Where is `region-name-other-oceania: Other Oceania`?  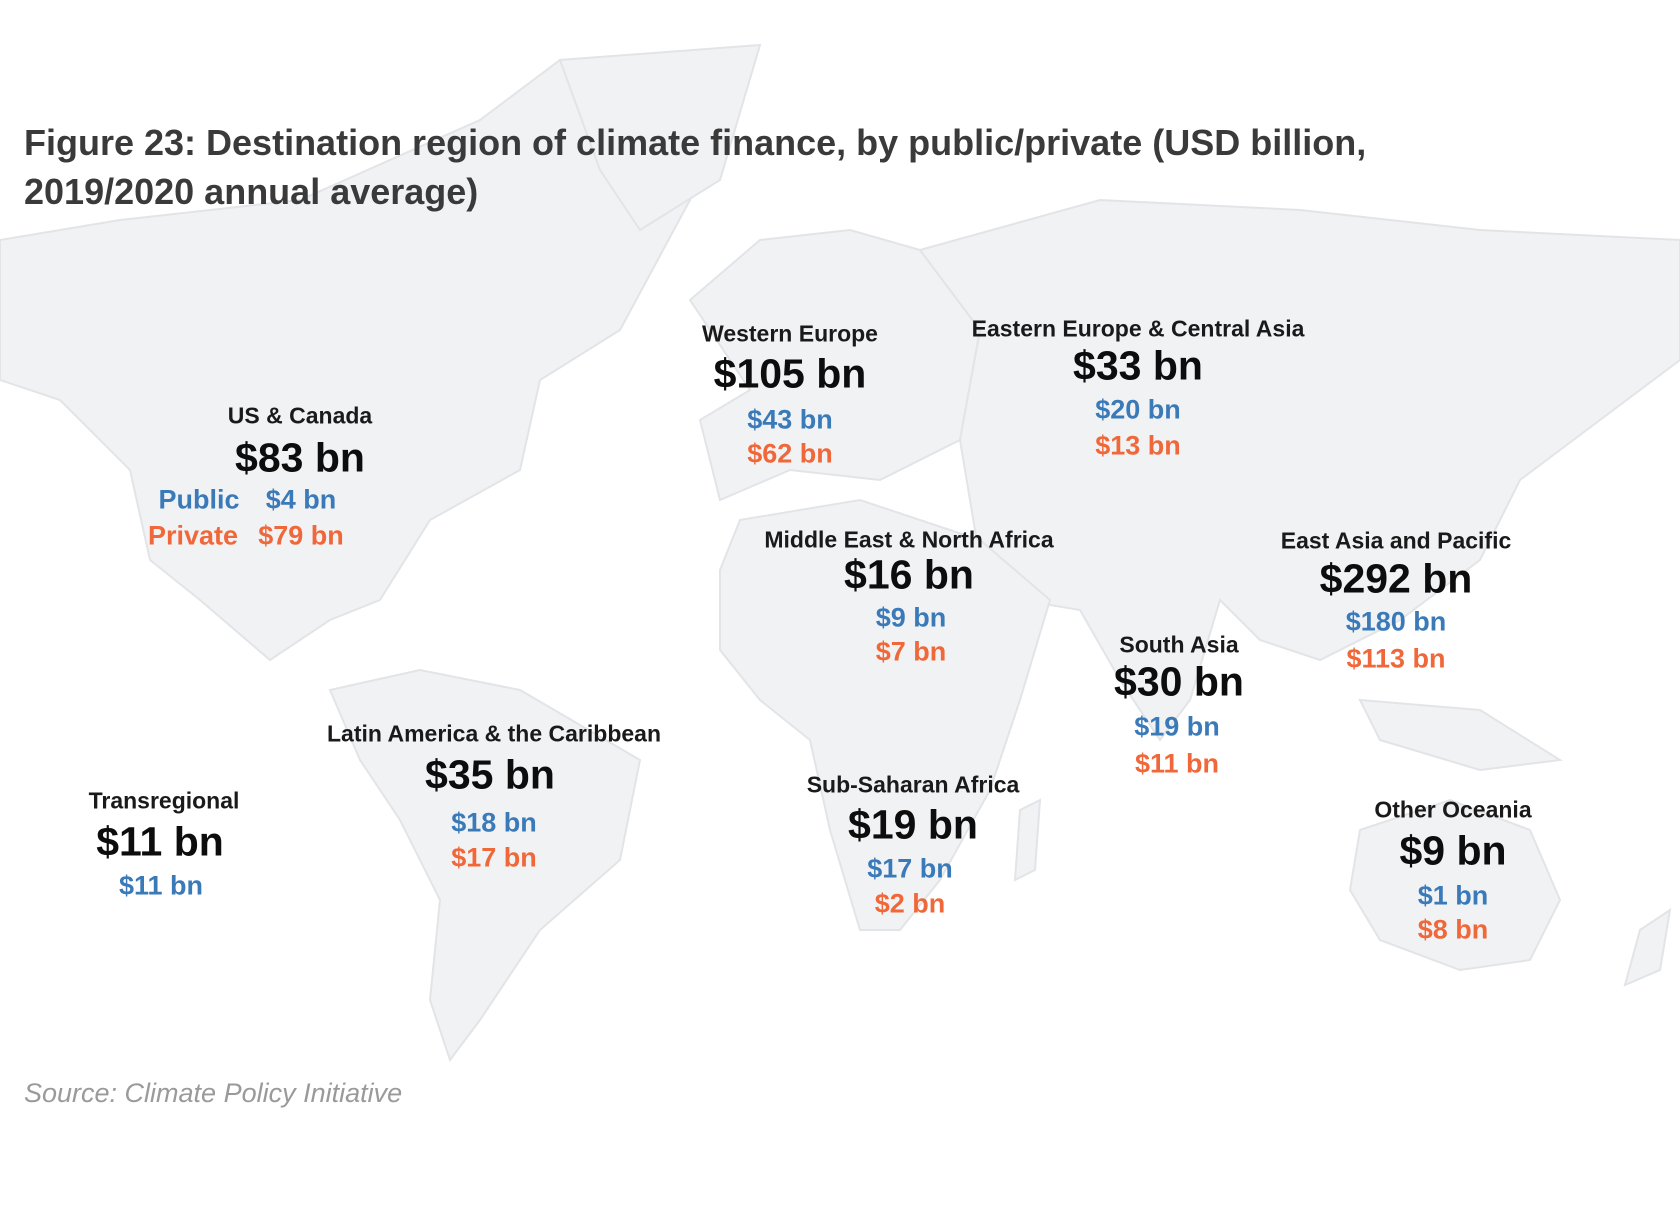 region-name-other-oceania: Other Oceania is located at coordinates (1453, 809).